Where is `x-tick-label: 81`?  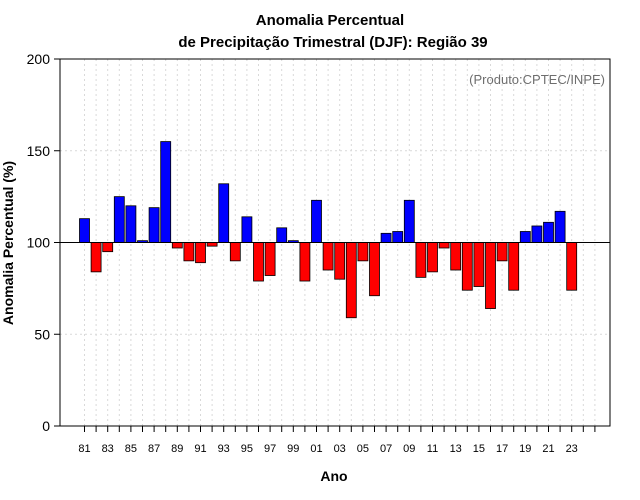
x-tick-label: 81 is located at coordinates (84, 449).